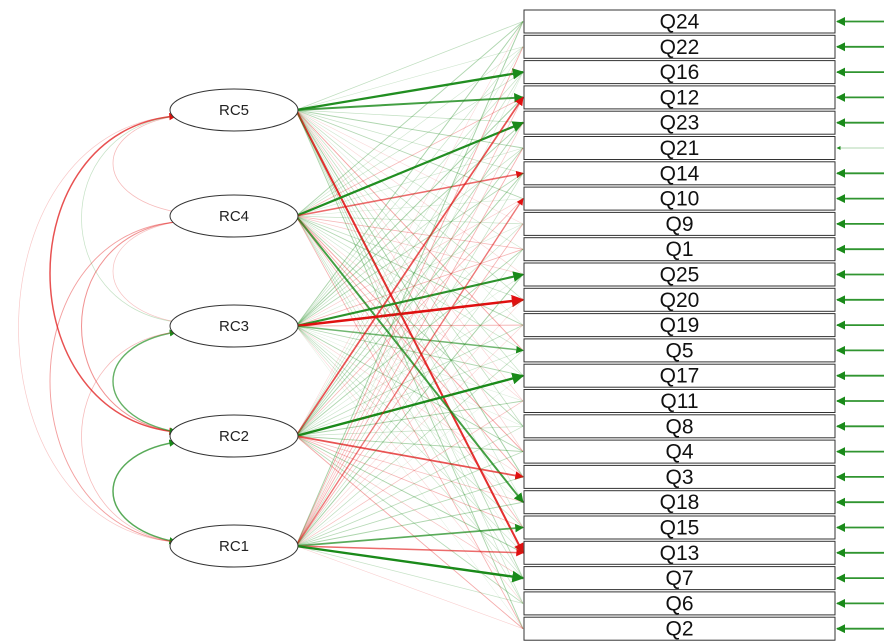  What do you see at coordinates (409, 418) in the screenshot?
I see `loading-rc2-q11` at bounding box center [409, 418].